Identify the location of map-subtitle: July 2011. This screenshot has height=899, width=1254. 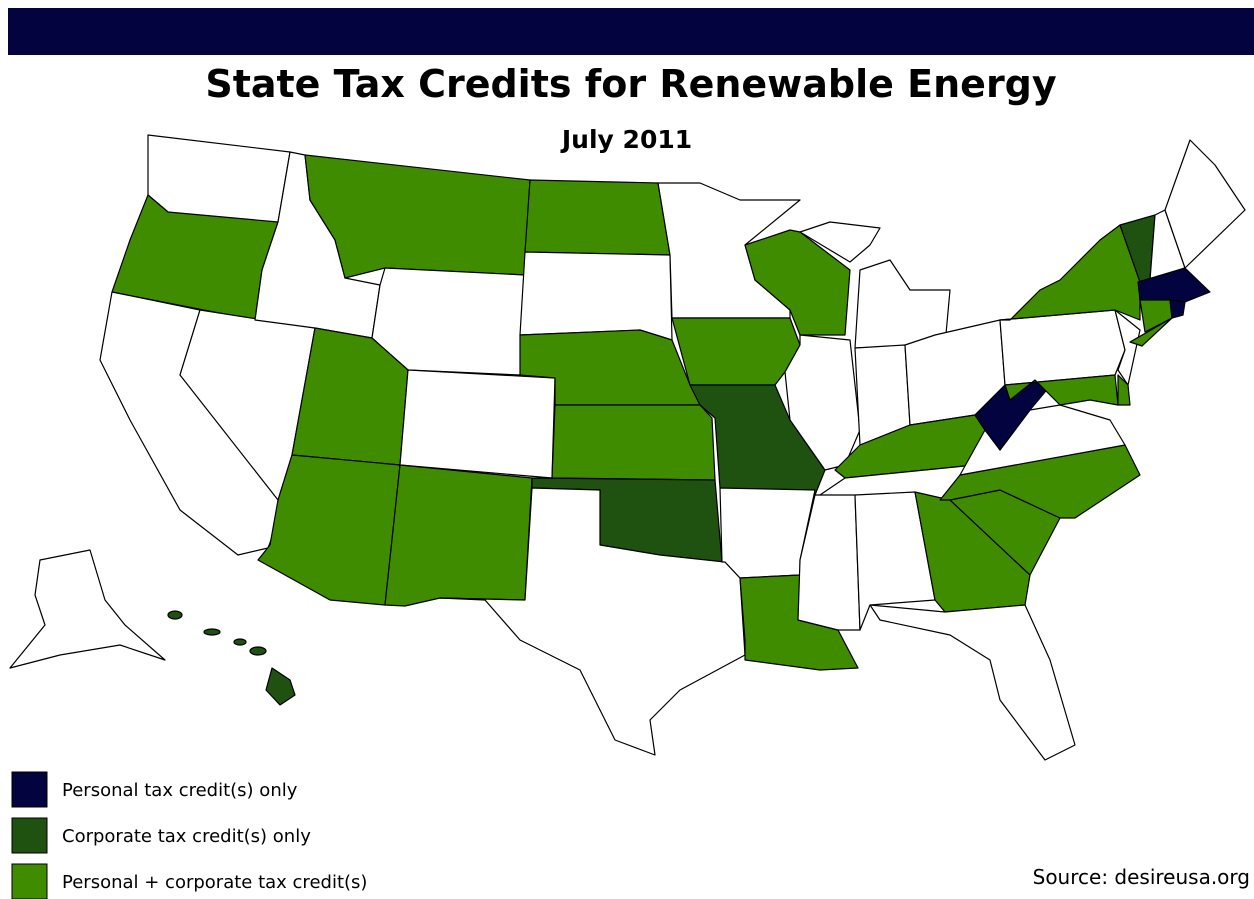
(626, 139).